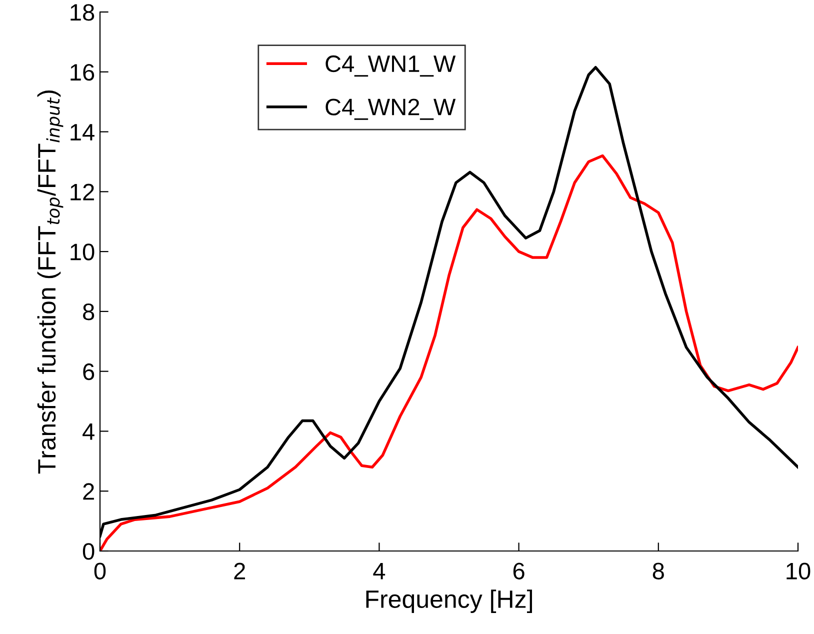 Image resolution: width=814 pixels, height=634 pixels. What do you see at coordinates (50, 282) in the screenshot?
I see `y-axis-title: Transfer function (FFT$_{top}$/FFT$_{input}$)` at bounding box center [50, 282].